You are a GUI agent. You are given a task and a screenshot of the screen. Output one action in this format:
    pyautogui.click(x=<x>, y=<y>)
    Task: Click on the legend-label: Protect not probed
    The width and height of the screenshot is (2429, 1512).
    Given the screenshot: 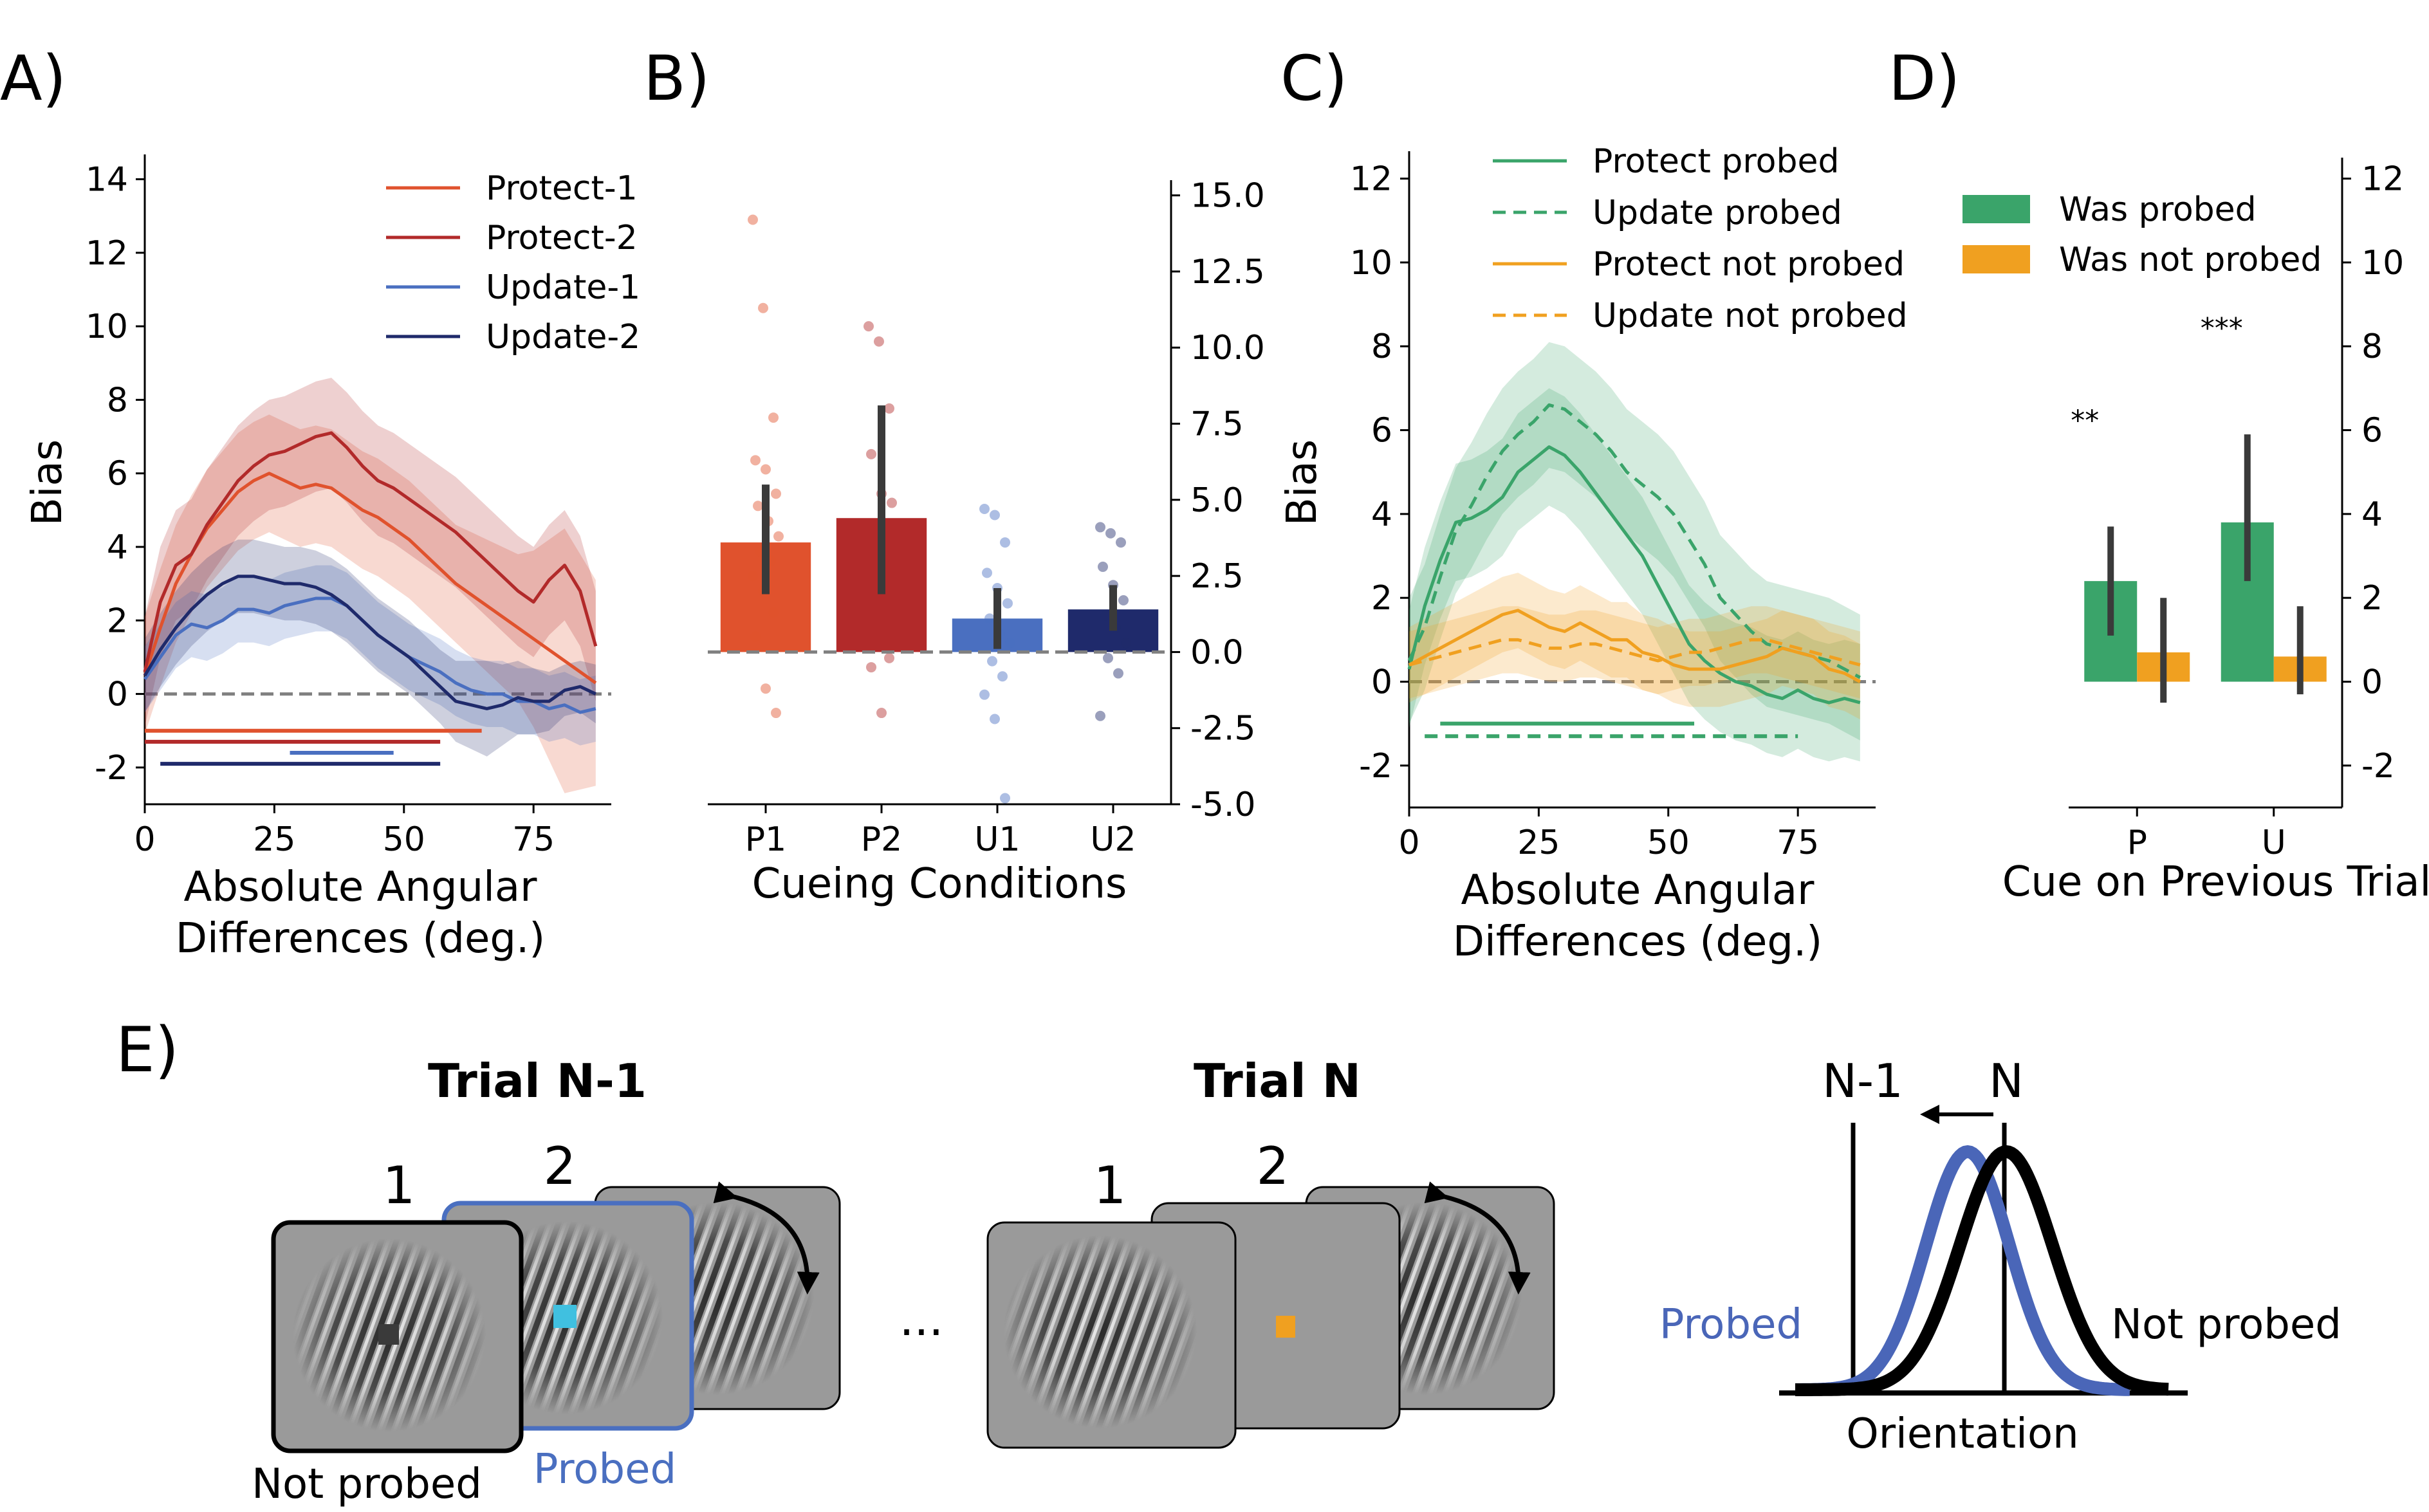 What is the action you would take?
    pyautogui.click(x=1749, y=264)
    